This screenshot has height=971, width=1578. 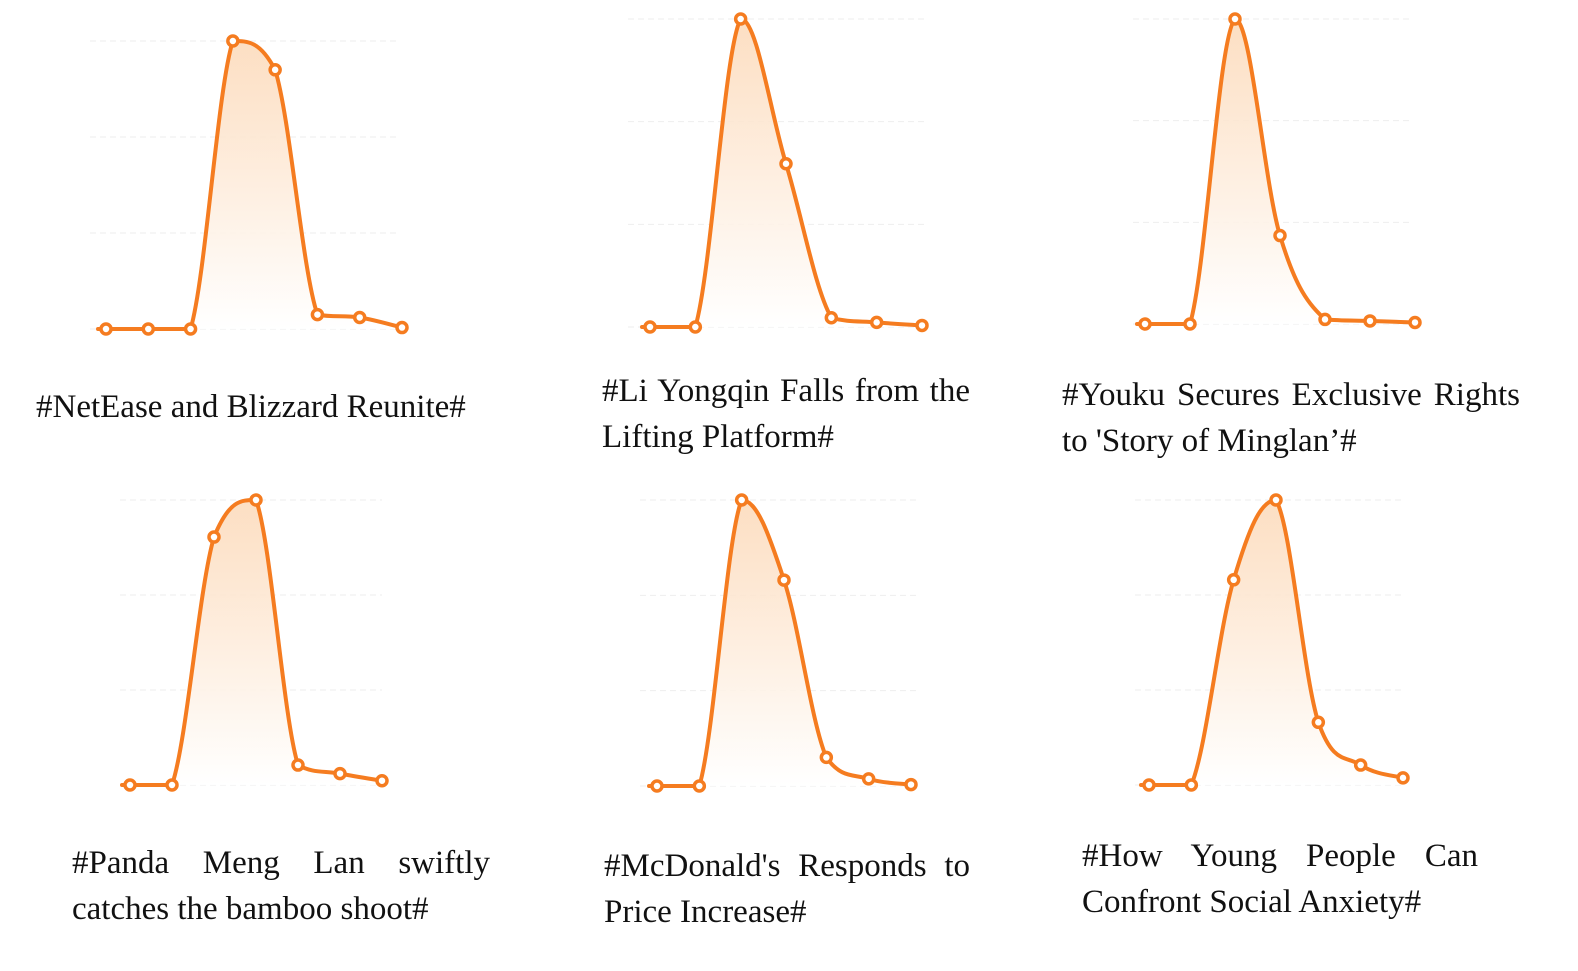 What do you see at coordinates (787, 889) in the screenshot?
I see `chart-5-title: #McDonald's Responds to Price Increase#` at bounding box center [787, 889].